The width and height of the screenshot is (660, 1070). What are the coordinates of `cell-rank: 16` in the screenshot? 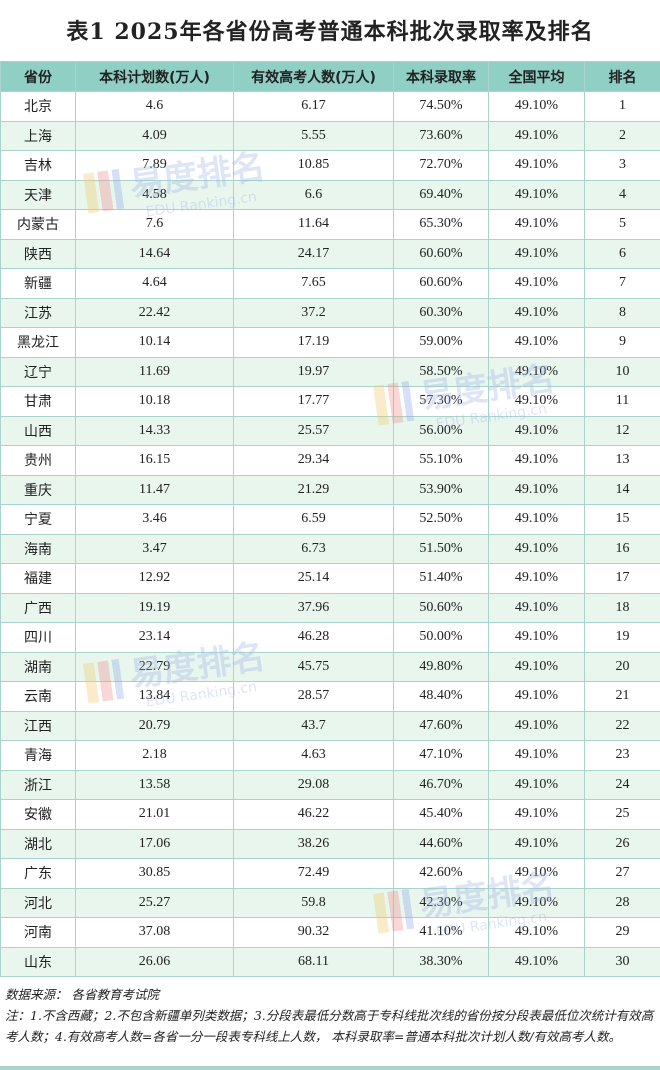 It's located at (622, 548).